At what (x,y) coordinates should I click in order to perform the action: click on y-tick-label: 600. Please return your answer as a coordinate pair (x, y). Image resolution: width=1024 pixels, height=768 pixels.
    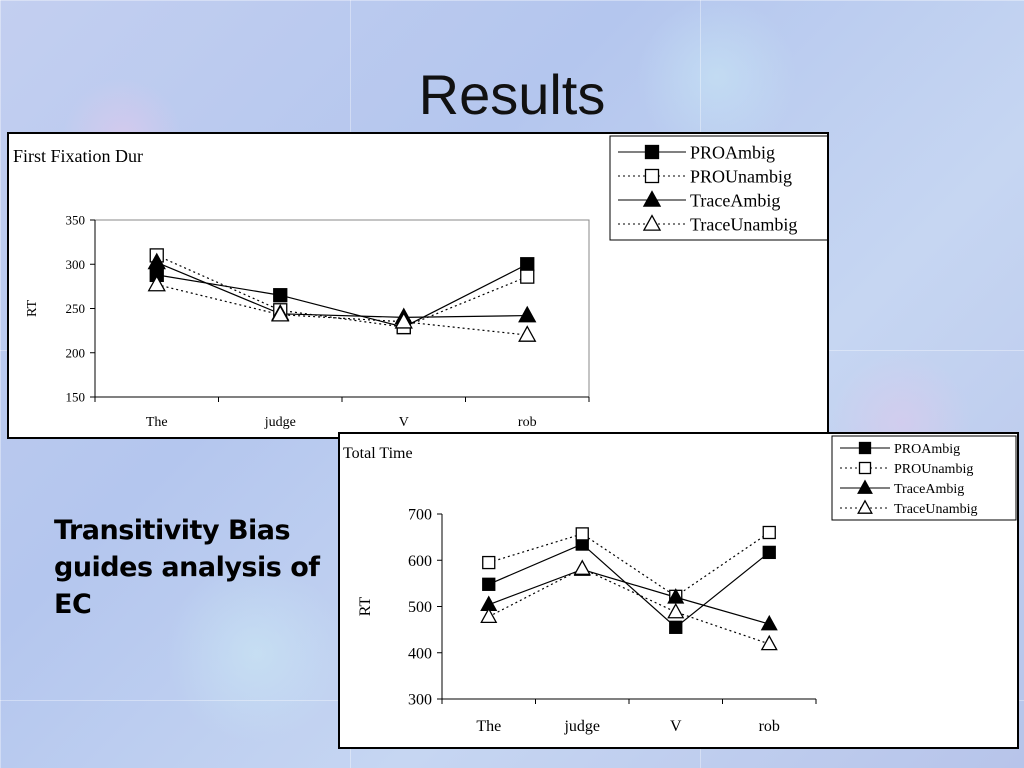
    Looking at the image, I should click on (420, 561).